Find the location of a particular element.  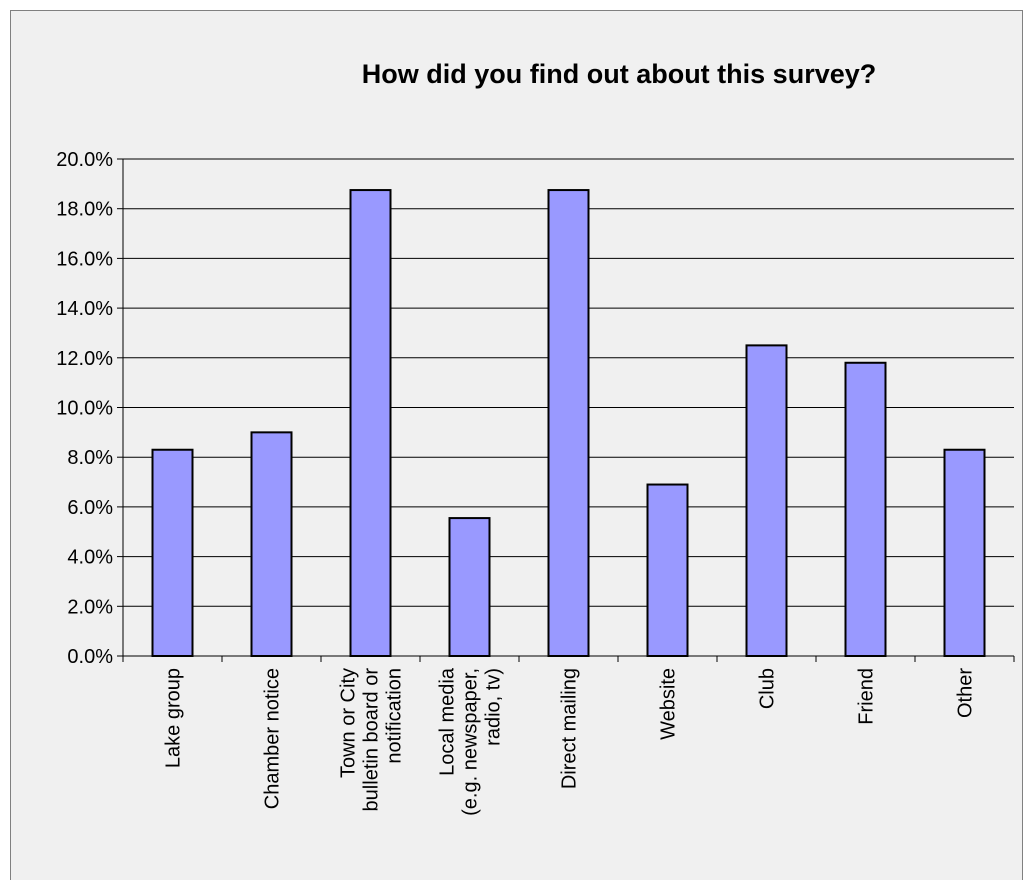

x-tick-label: Friend is located at coordinates (867, 696).